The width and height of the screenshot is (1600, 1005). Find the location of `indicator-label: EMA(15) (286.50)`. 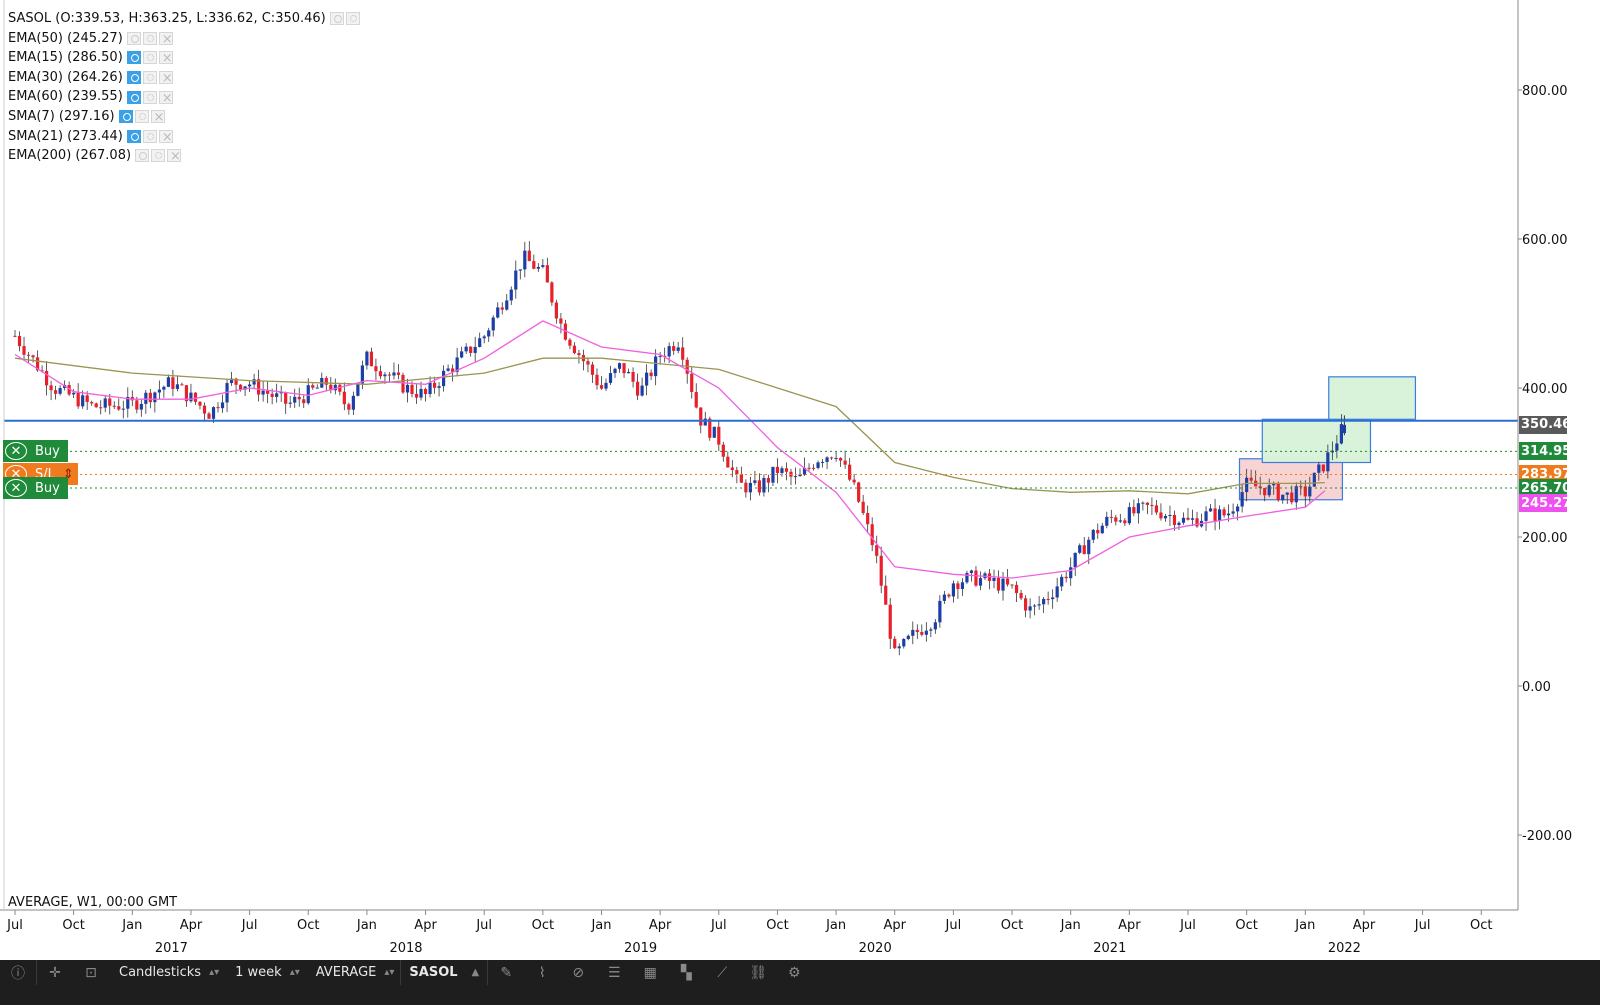

indicator-label: EMA(15) (286.50) is located at coordinates (65, 58).